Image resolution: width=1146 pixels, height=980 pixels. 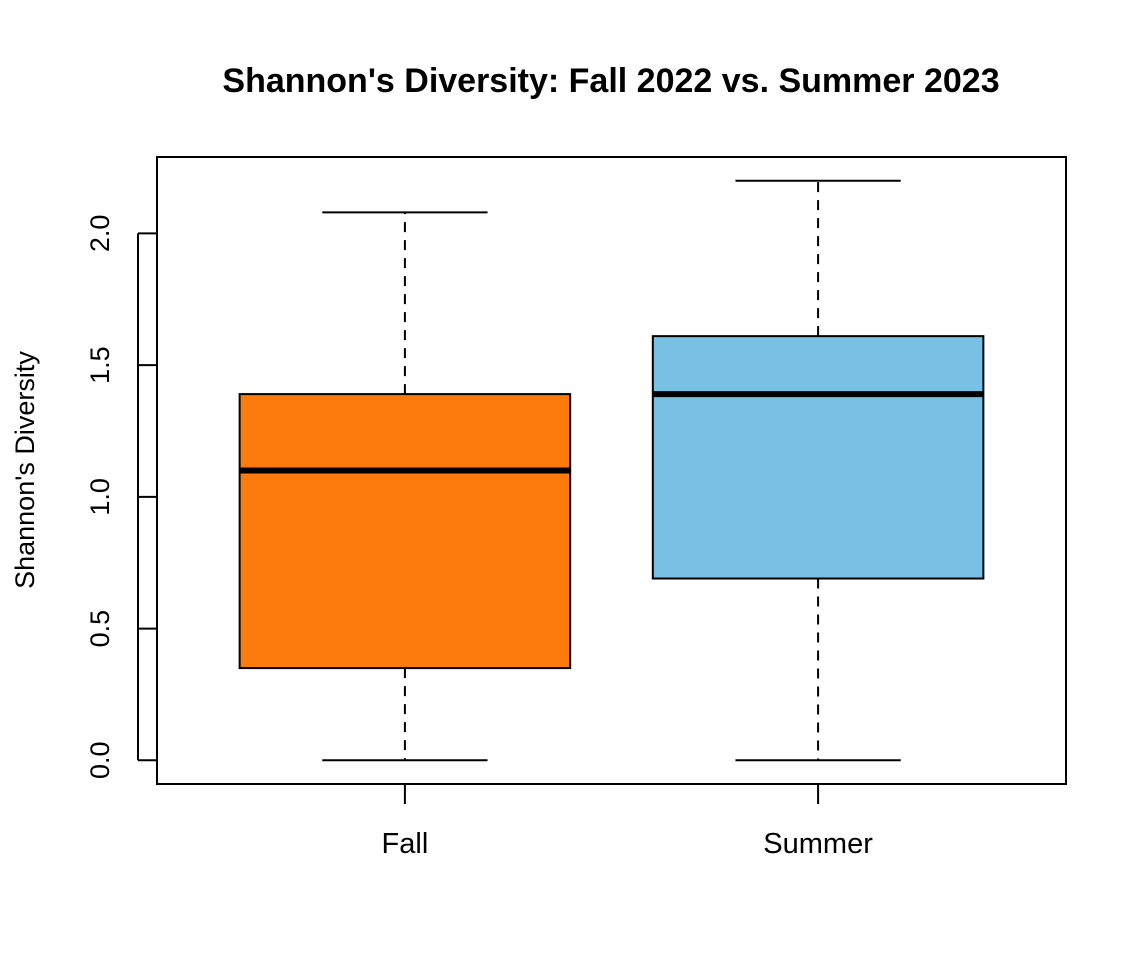 I want to click on y-tick-label: 1.0, so click(x=100, y=497).